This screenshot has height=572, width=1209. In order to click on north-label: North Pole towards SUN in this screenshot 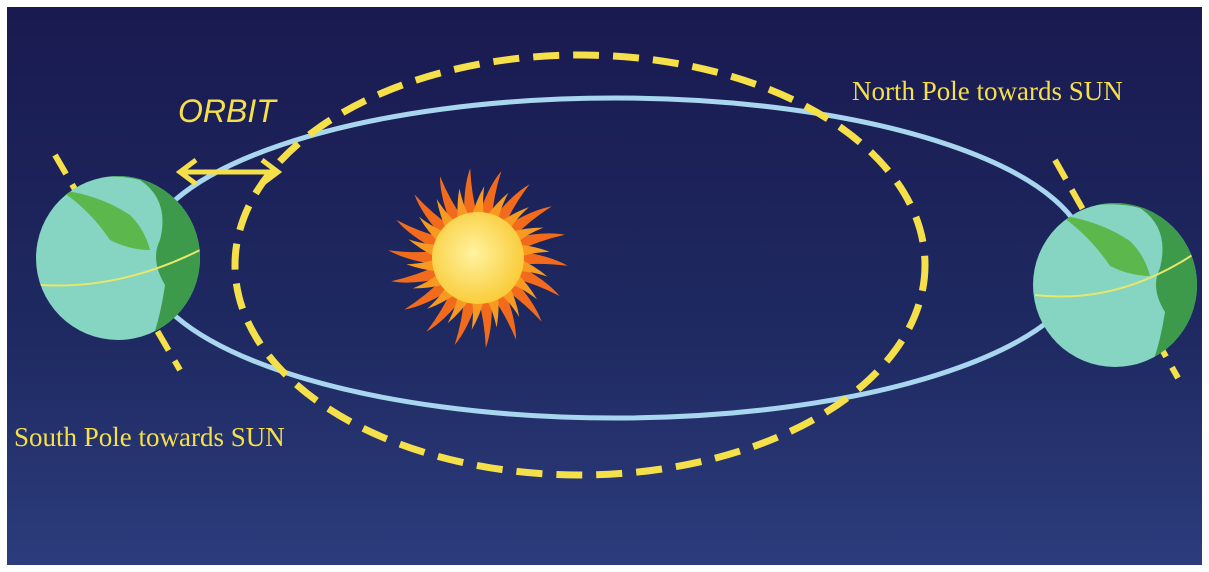, I will do `click(987, 91)`.